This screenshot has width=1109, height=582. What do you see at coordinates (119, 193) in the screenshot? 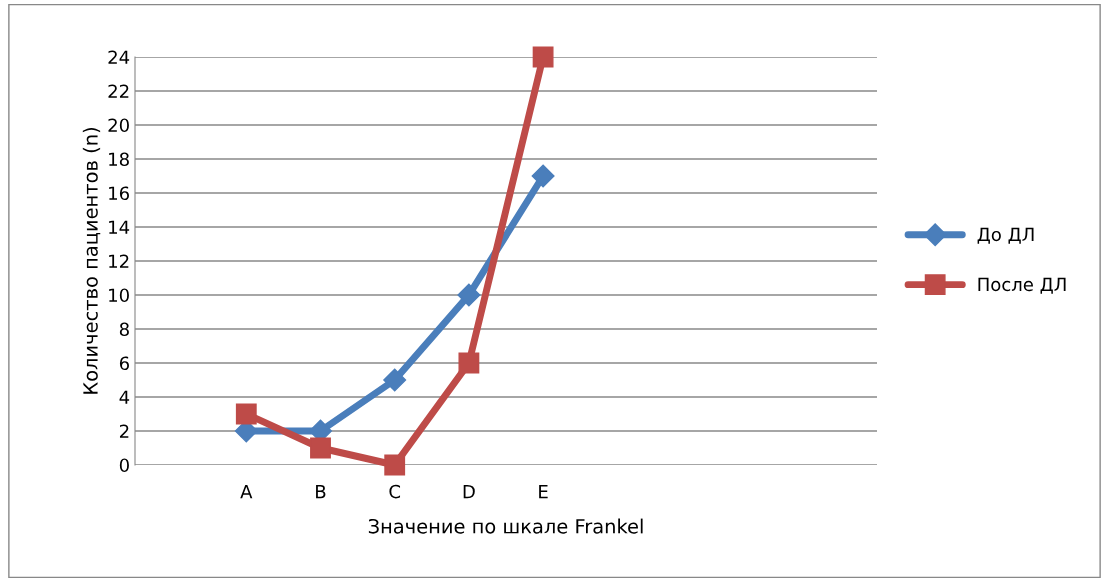
I see `y-tick-label: 16` at bounding box center [119, 193].